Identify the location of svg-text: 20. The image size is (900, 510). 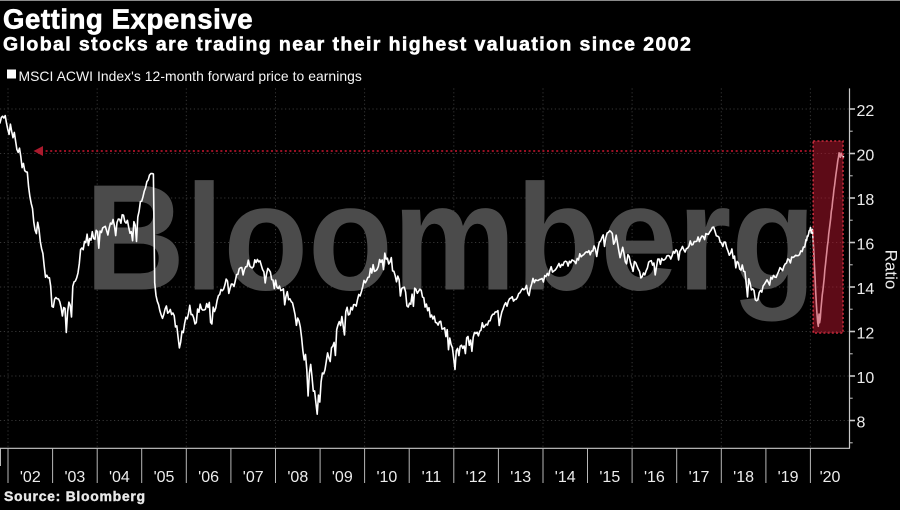
(866, 156).